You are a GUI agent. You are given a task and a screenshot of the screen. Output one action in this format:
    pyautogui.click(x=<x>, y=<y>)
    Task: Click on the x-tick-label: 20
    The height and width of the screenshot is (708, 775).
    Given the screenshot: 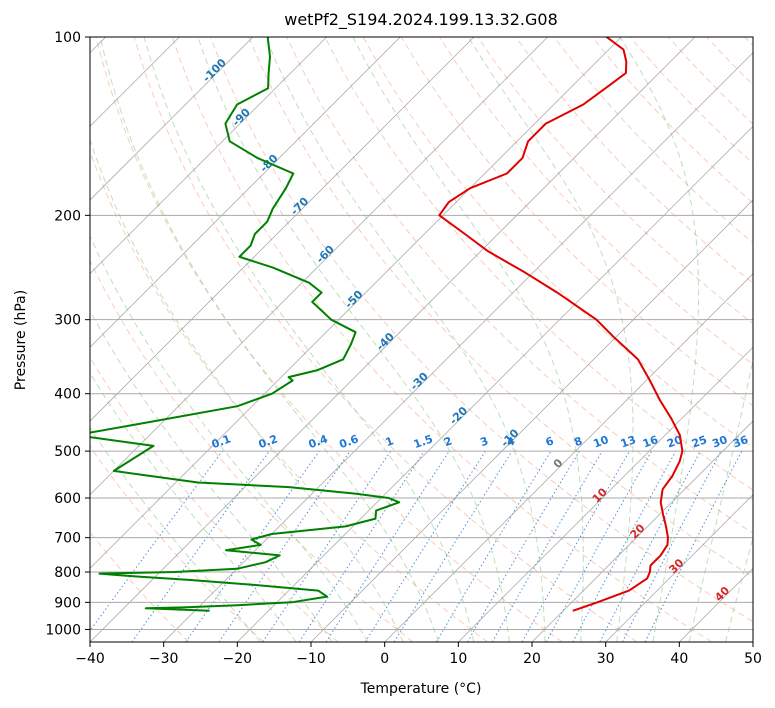 What is the action you would take?
    pyautogui.click(x=532, y=659)
    